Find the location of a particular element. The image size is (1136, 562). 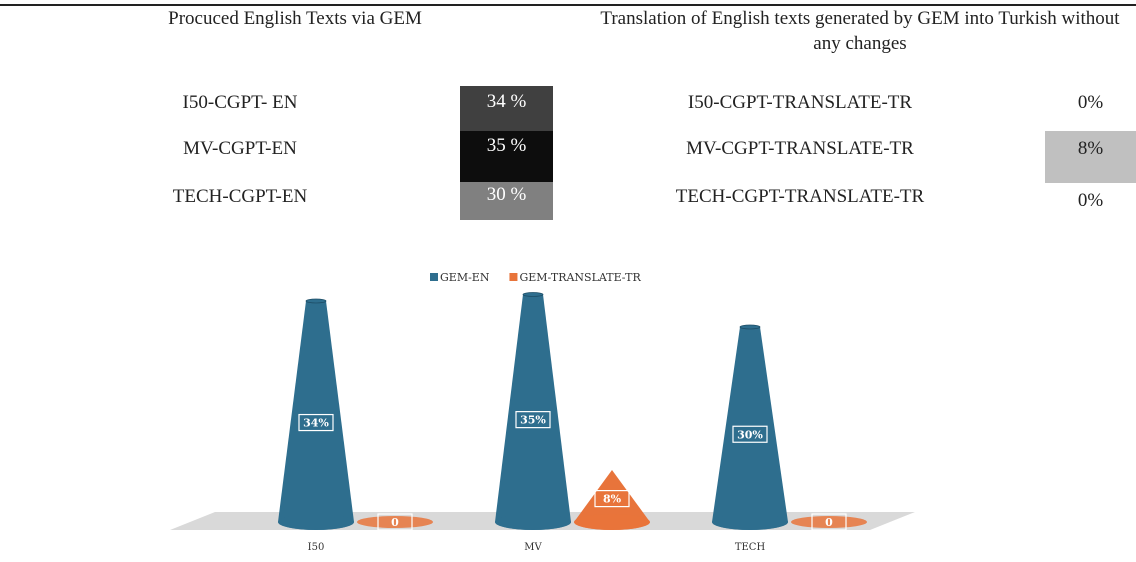

value-cell: 30 % is located at coordinates (506, 201).